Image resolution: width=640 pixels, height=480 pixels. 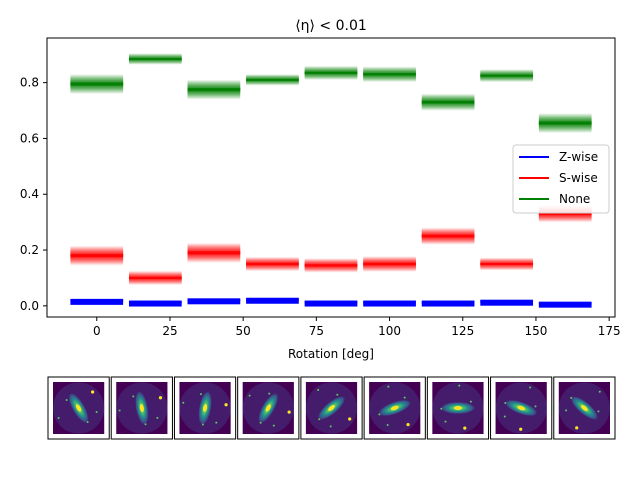 What do you see at coordinates (578, 178) in the screenshot?
I see `legend-label-s-wise: S-wise` at bounding box center [578, 178].